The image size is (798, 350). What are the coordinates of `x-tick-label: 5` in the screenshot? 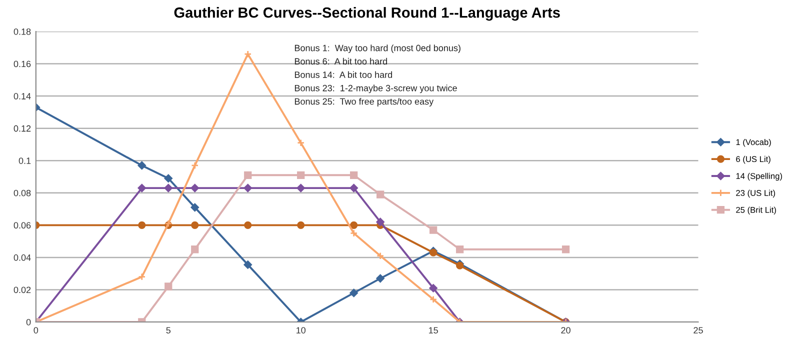 It's located at (168, 330).